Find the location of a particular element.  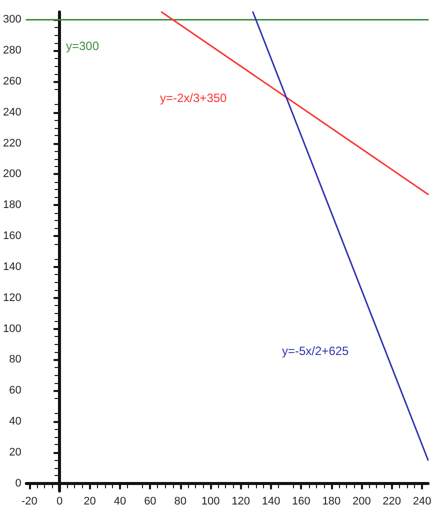

x-tick-label: 200 is located at coordinates (361, 501).